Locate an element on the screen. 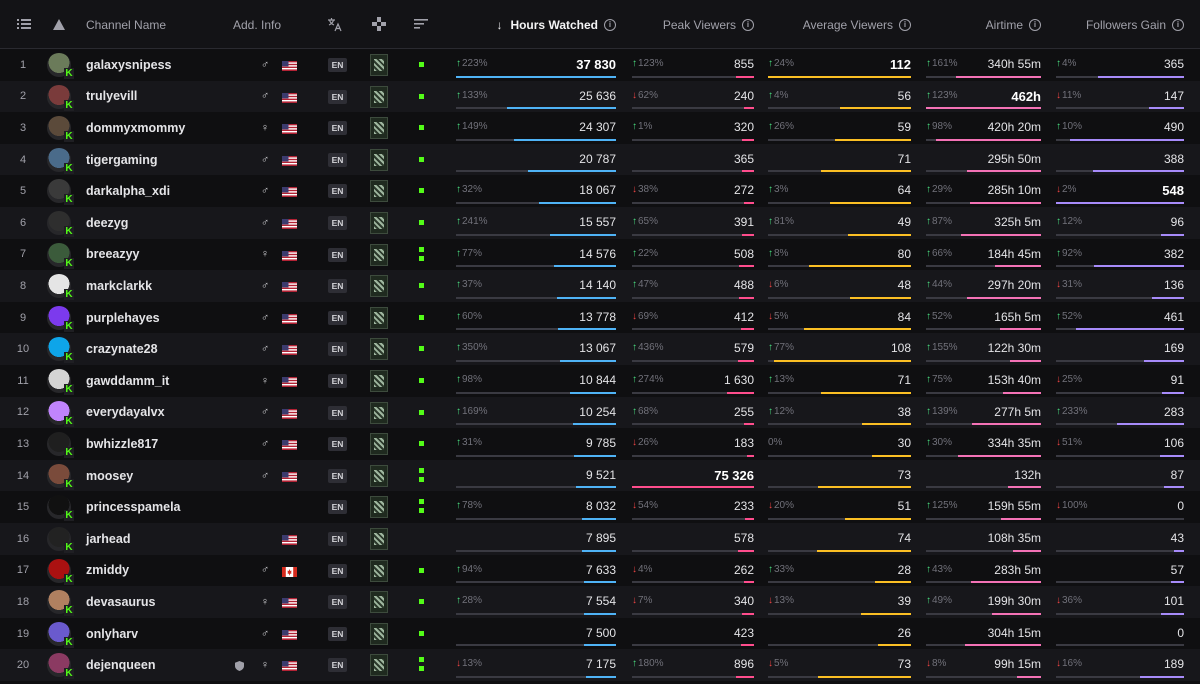  hours-watched-value: 14 140 is located at coordinates (597, 285).